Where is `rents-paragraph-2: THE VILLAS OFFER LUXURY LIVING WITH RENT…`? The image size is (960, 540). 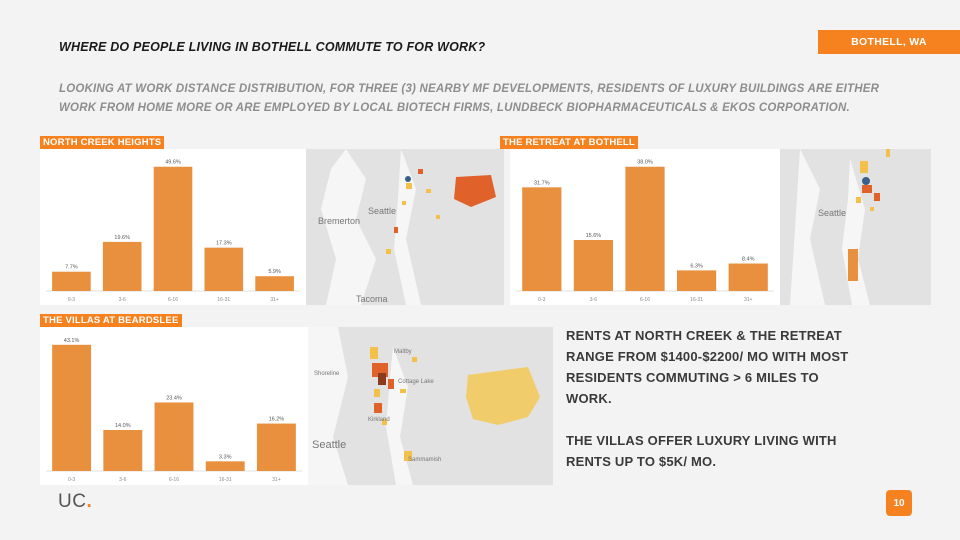
rents-paragraph-2: THE VILLAS OFFER LUXURY LIVING WITH RENT… is located at coordinates (701, 451).